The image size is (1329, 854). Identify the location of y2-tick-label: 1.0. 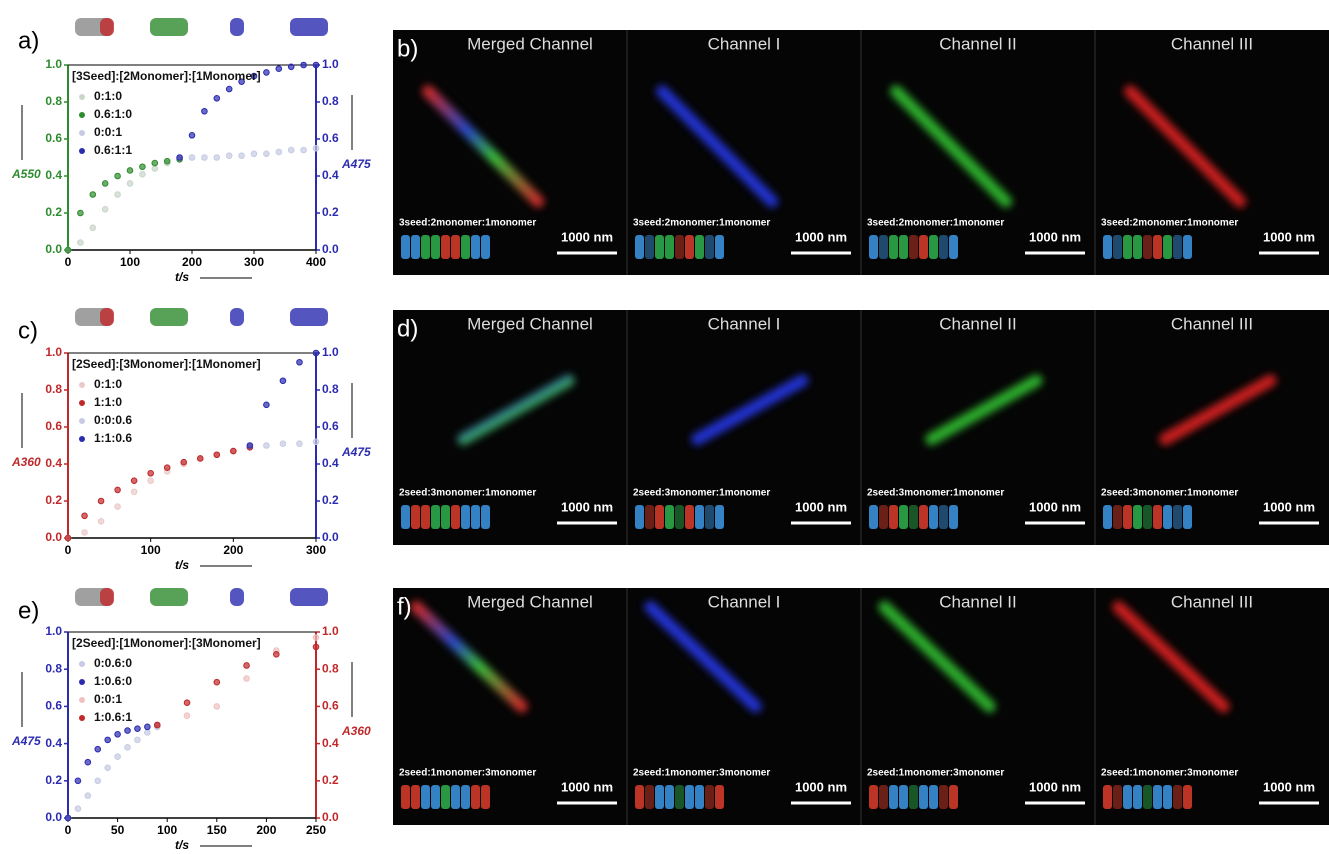
(330, 352).